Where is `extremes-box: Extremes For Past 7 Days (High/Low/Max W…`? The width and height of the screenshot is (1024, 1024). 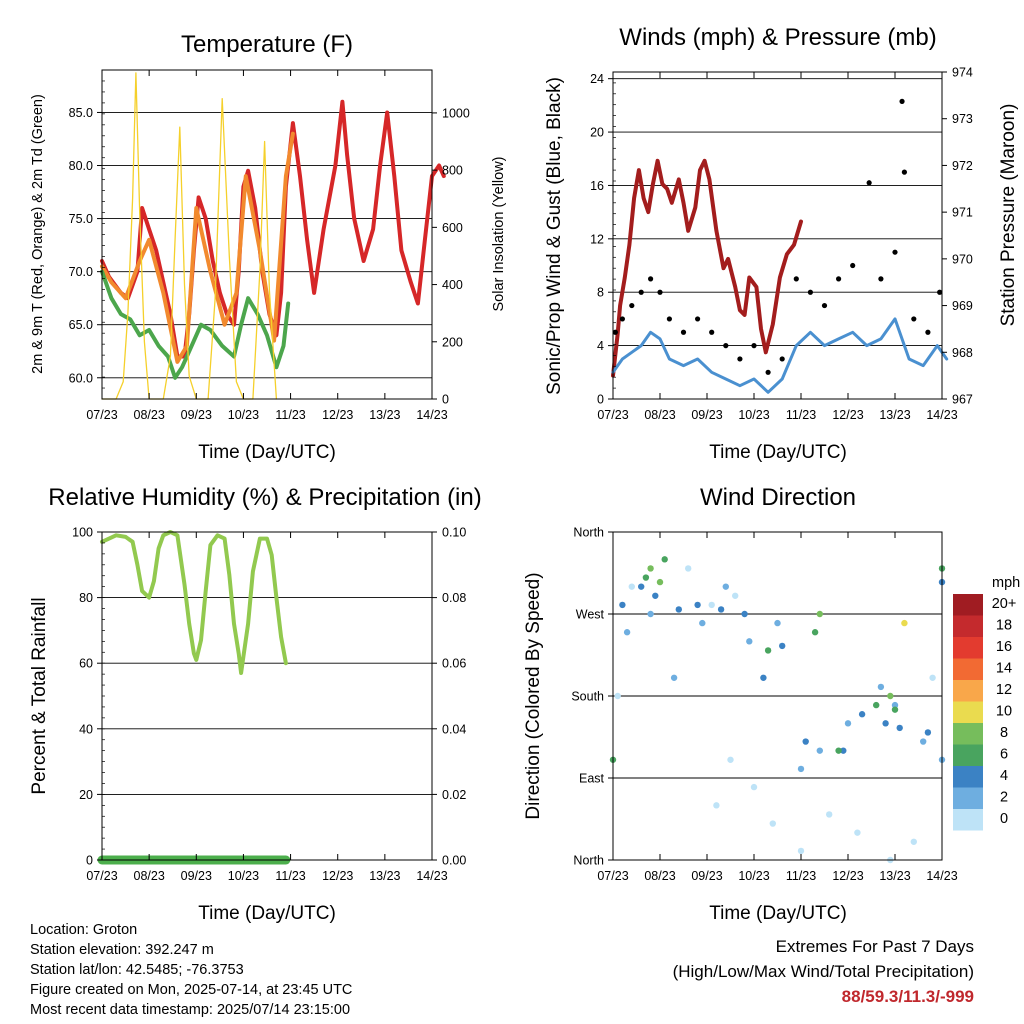
extremes-box: Extremes For Past 7 Days (High/Low/Max W… is located at coordinates (823, 971).